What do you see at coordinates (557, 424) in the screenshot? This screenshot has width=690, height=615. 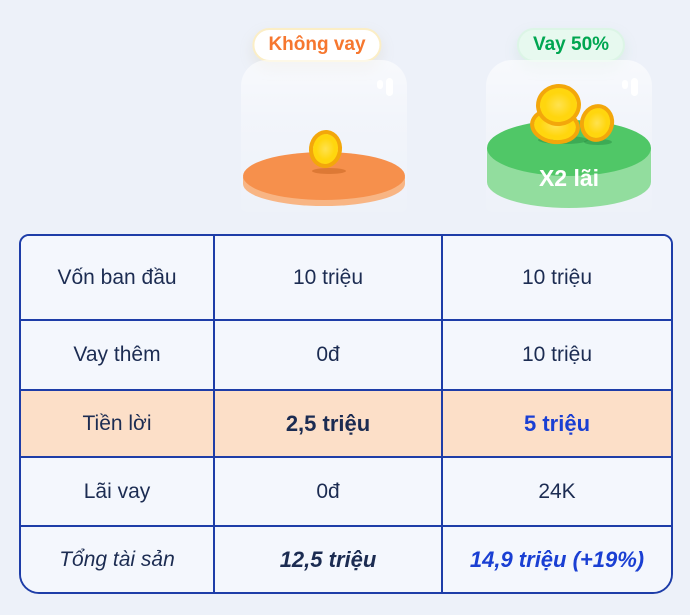 I see `cell-loan-50: 5 triệu` at bounding box center [557, 424].